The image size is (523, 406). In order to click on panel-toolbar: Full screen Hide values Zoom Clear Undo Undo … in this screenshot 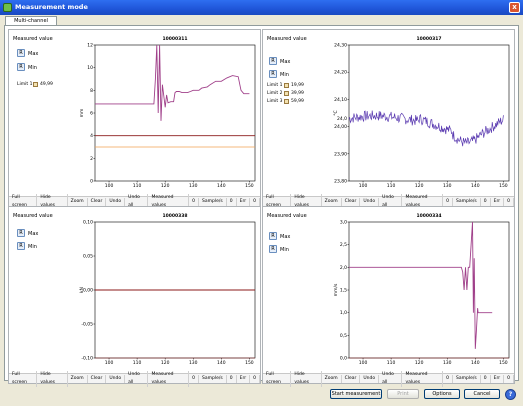, I will do `click(388, 378)`.